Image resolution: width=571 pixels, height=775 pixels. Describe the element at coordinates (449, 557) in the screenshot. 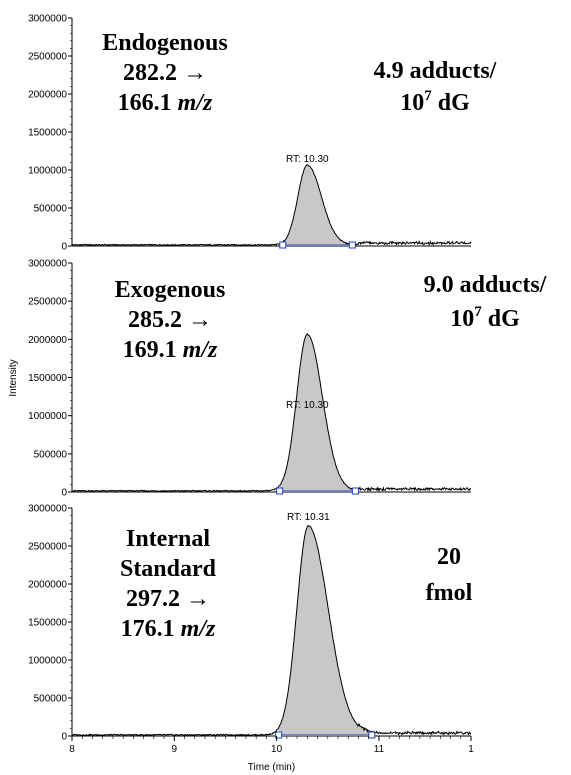

I see `quantitation-line: 20` at that location.